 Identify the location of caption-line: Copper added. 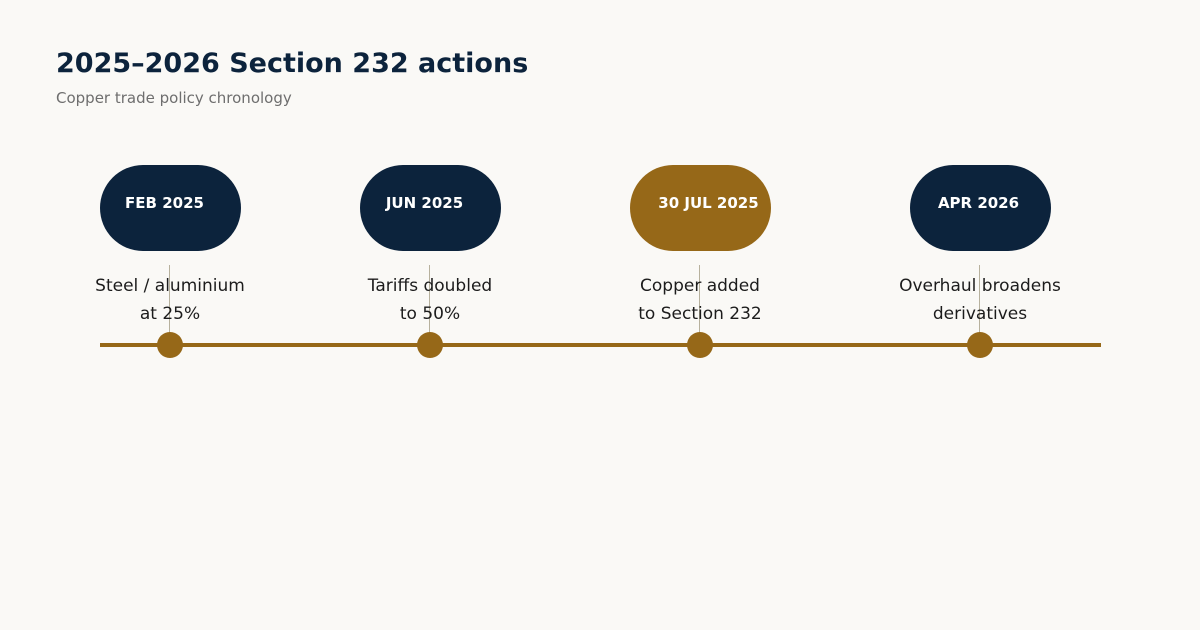
(700, 286).